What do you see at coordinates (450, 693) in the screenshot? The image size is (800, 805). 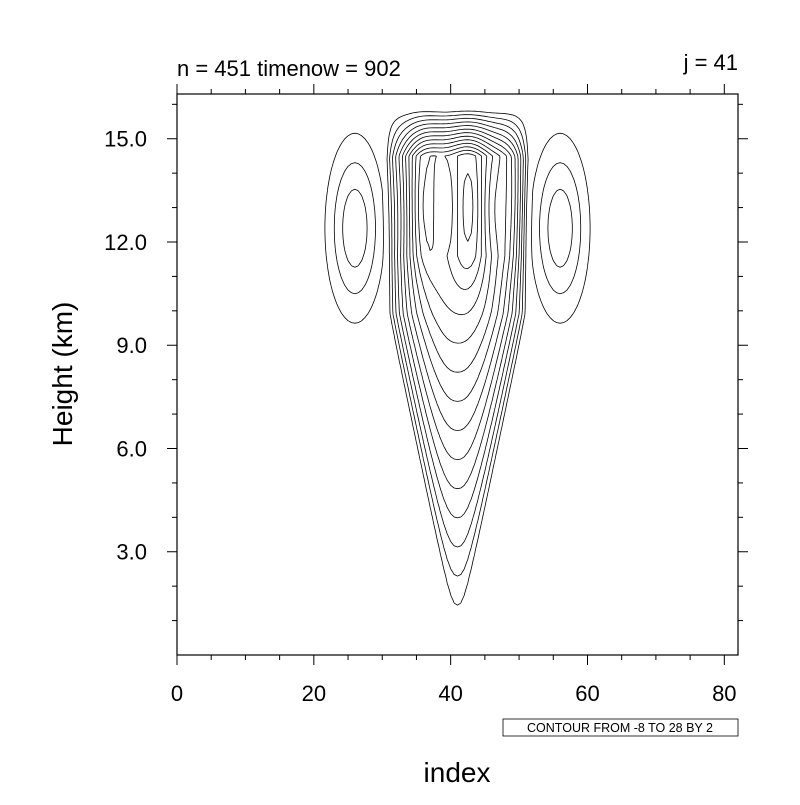 I see `x-tick-label: 40` at bounding box center [450, 693].